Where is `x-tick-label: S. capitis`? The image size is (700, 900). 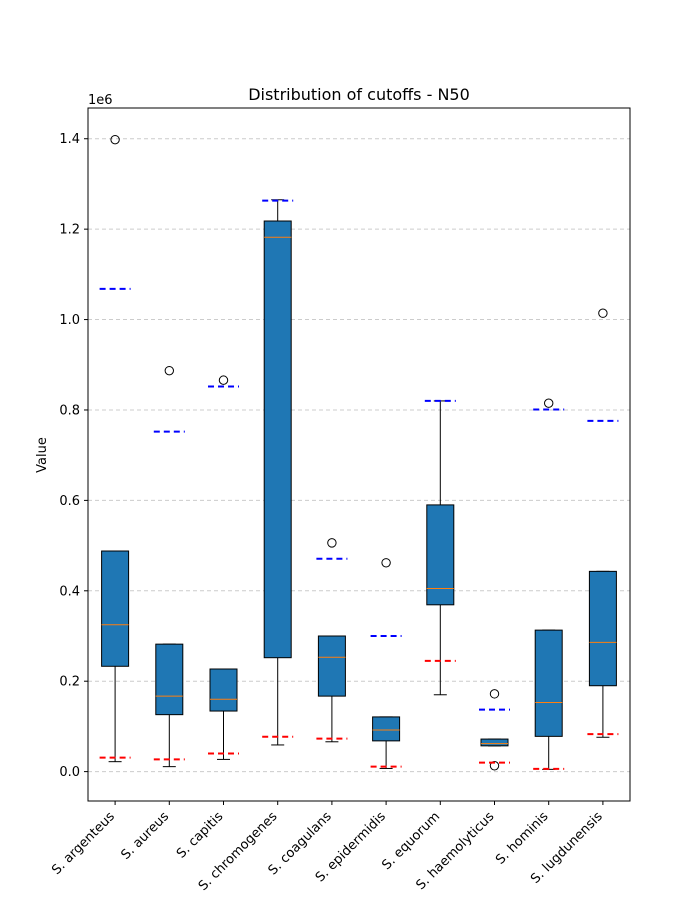
x-tick-label: S. capitis is located at coordinates (200, 835).